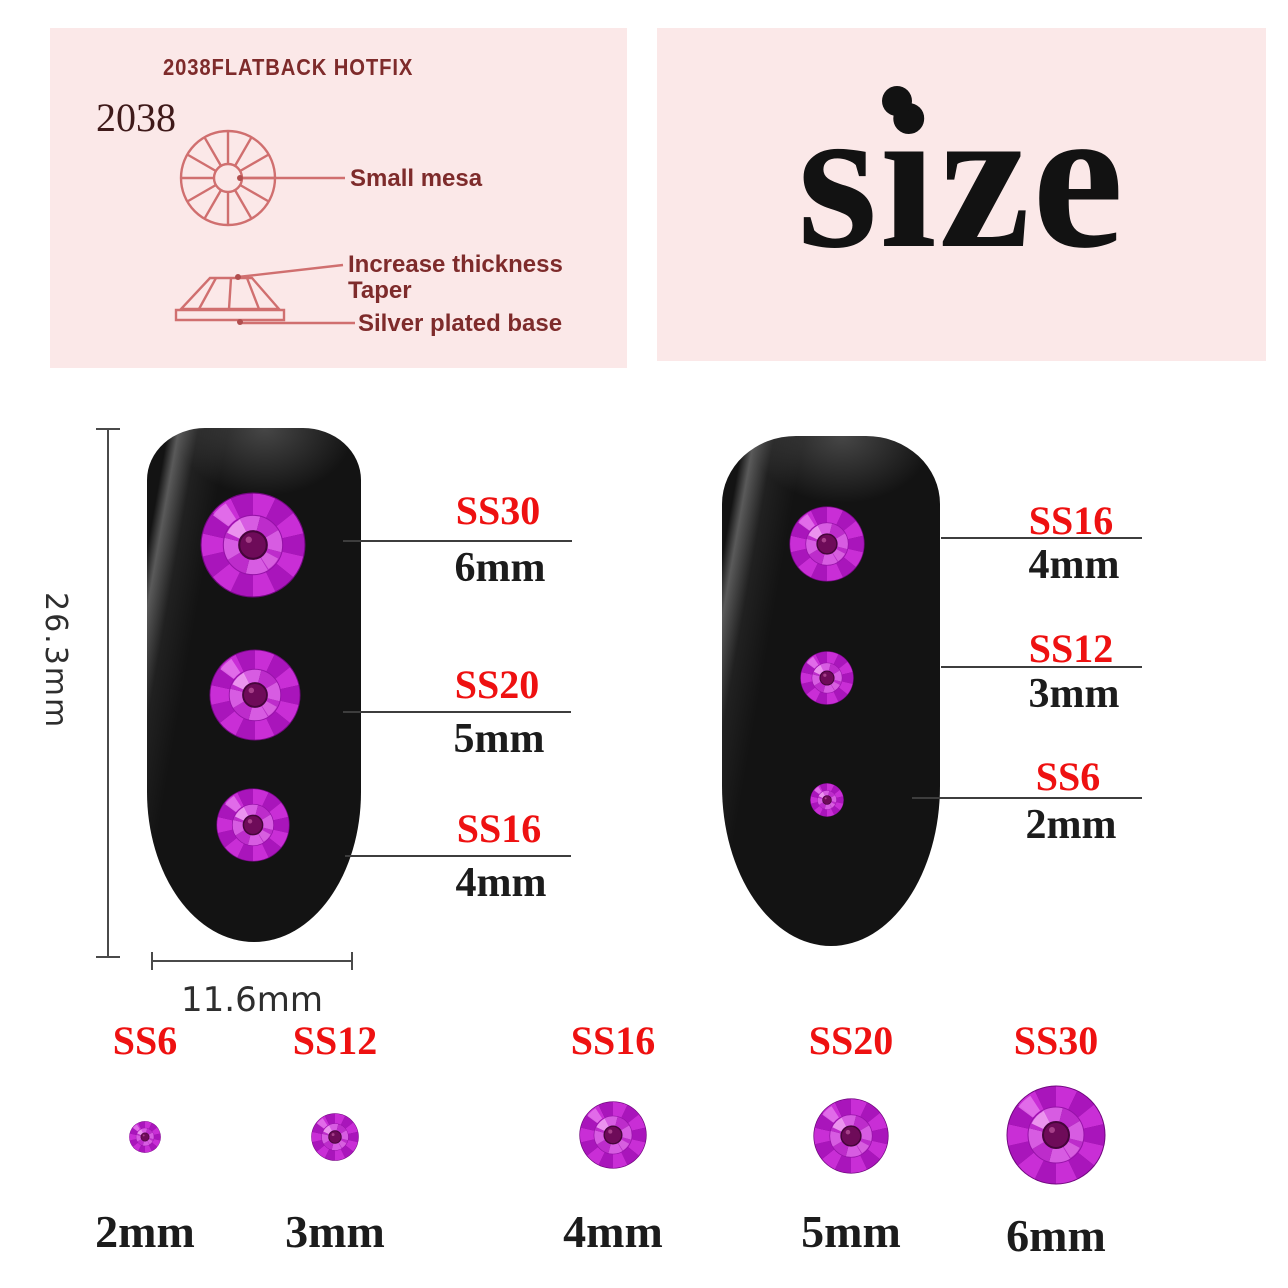  Describe the element at coordinates (55, 661) in the screenshot. I see `nail-height-value: 26.3mm` at that location.